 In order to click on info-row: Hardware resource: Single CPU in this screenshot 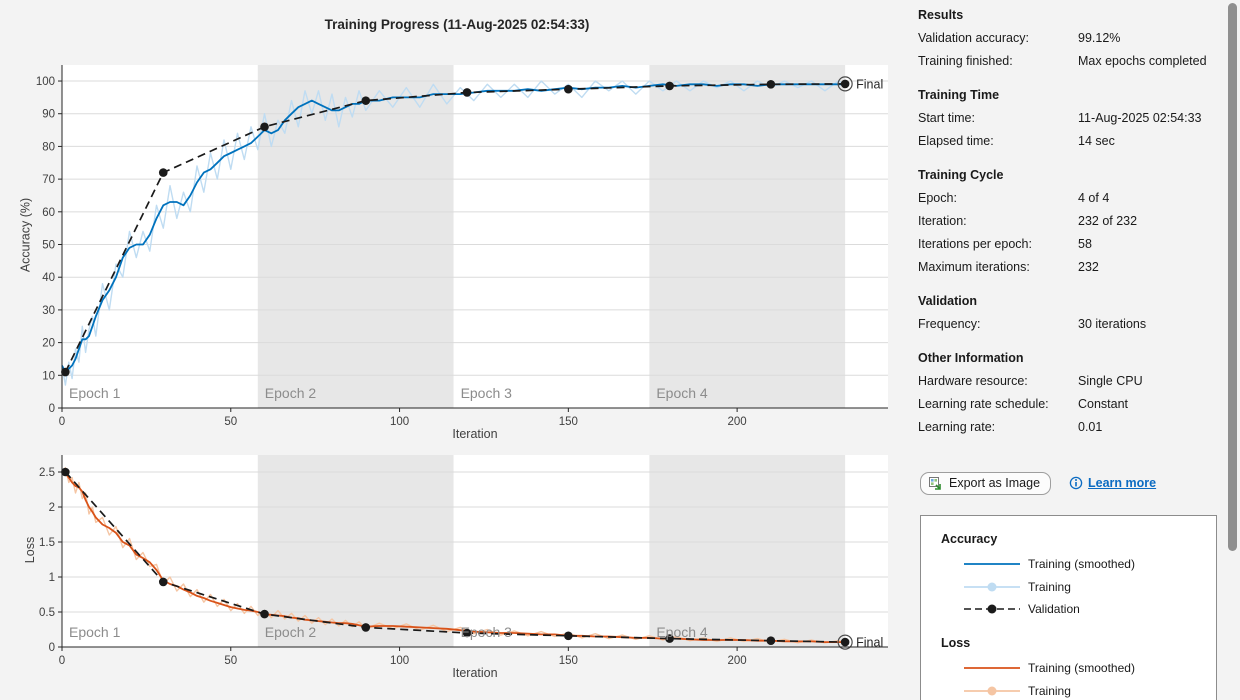, I will do `click(1074, 381)`.